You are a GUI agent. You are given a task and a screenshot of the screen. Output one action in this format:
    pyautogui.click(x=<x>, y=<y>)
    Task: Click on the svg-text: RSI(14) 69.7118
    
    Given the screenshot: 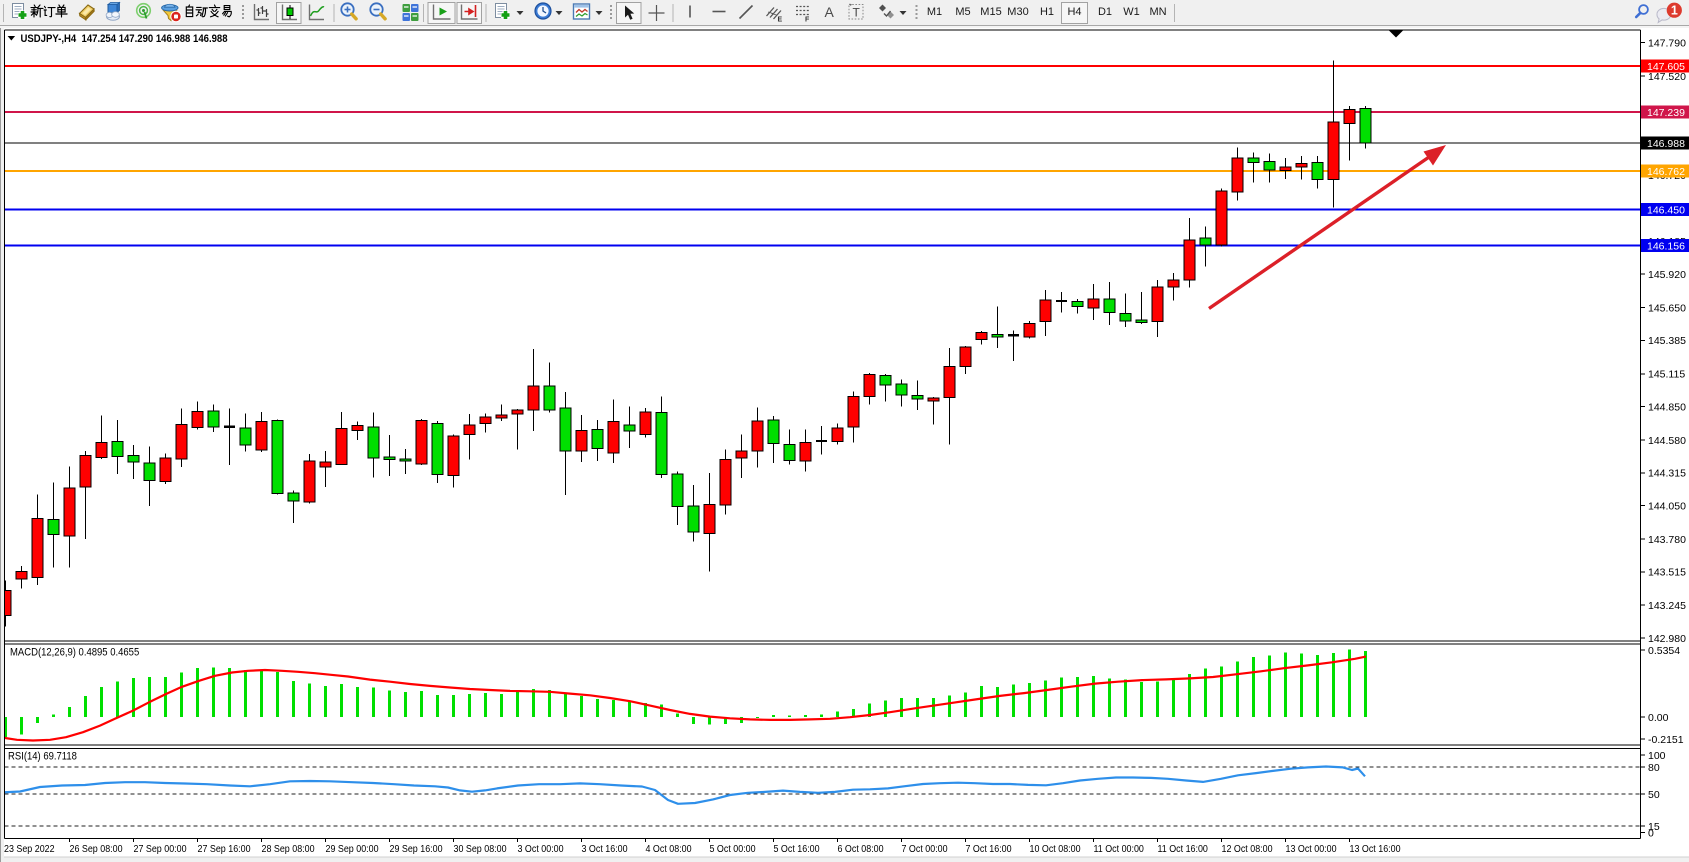 What is the action you would take?
    pyautogui.click(x=42, y=757)
    